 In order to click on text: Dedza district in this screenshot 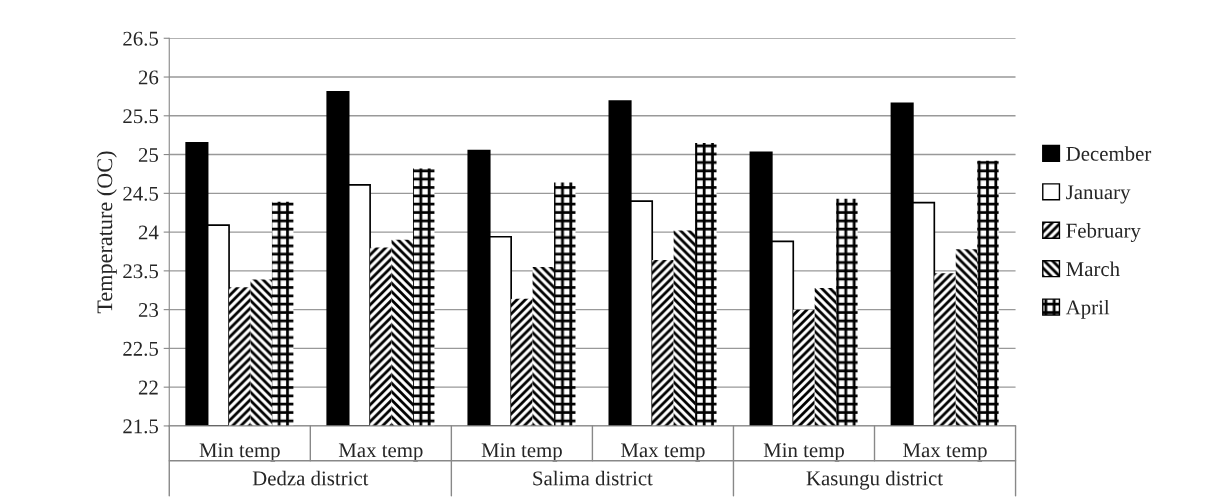, I will do `click(310, 478)`.